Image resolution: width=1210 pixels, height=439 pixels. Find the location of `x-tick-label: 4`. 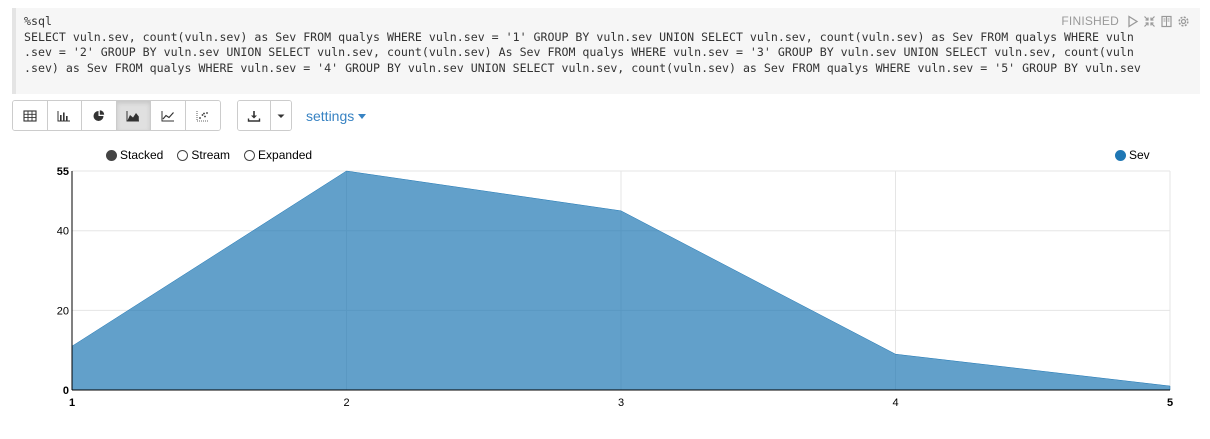

x-tick-label: 4 is located at coordinates (895, 403).